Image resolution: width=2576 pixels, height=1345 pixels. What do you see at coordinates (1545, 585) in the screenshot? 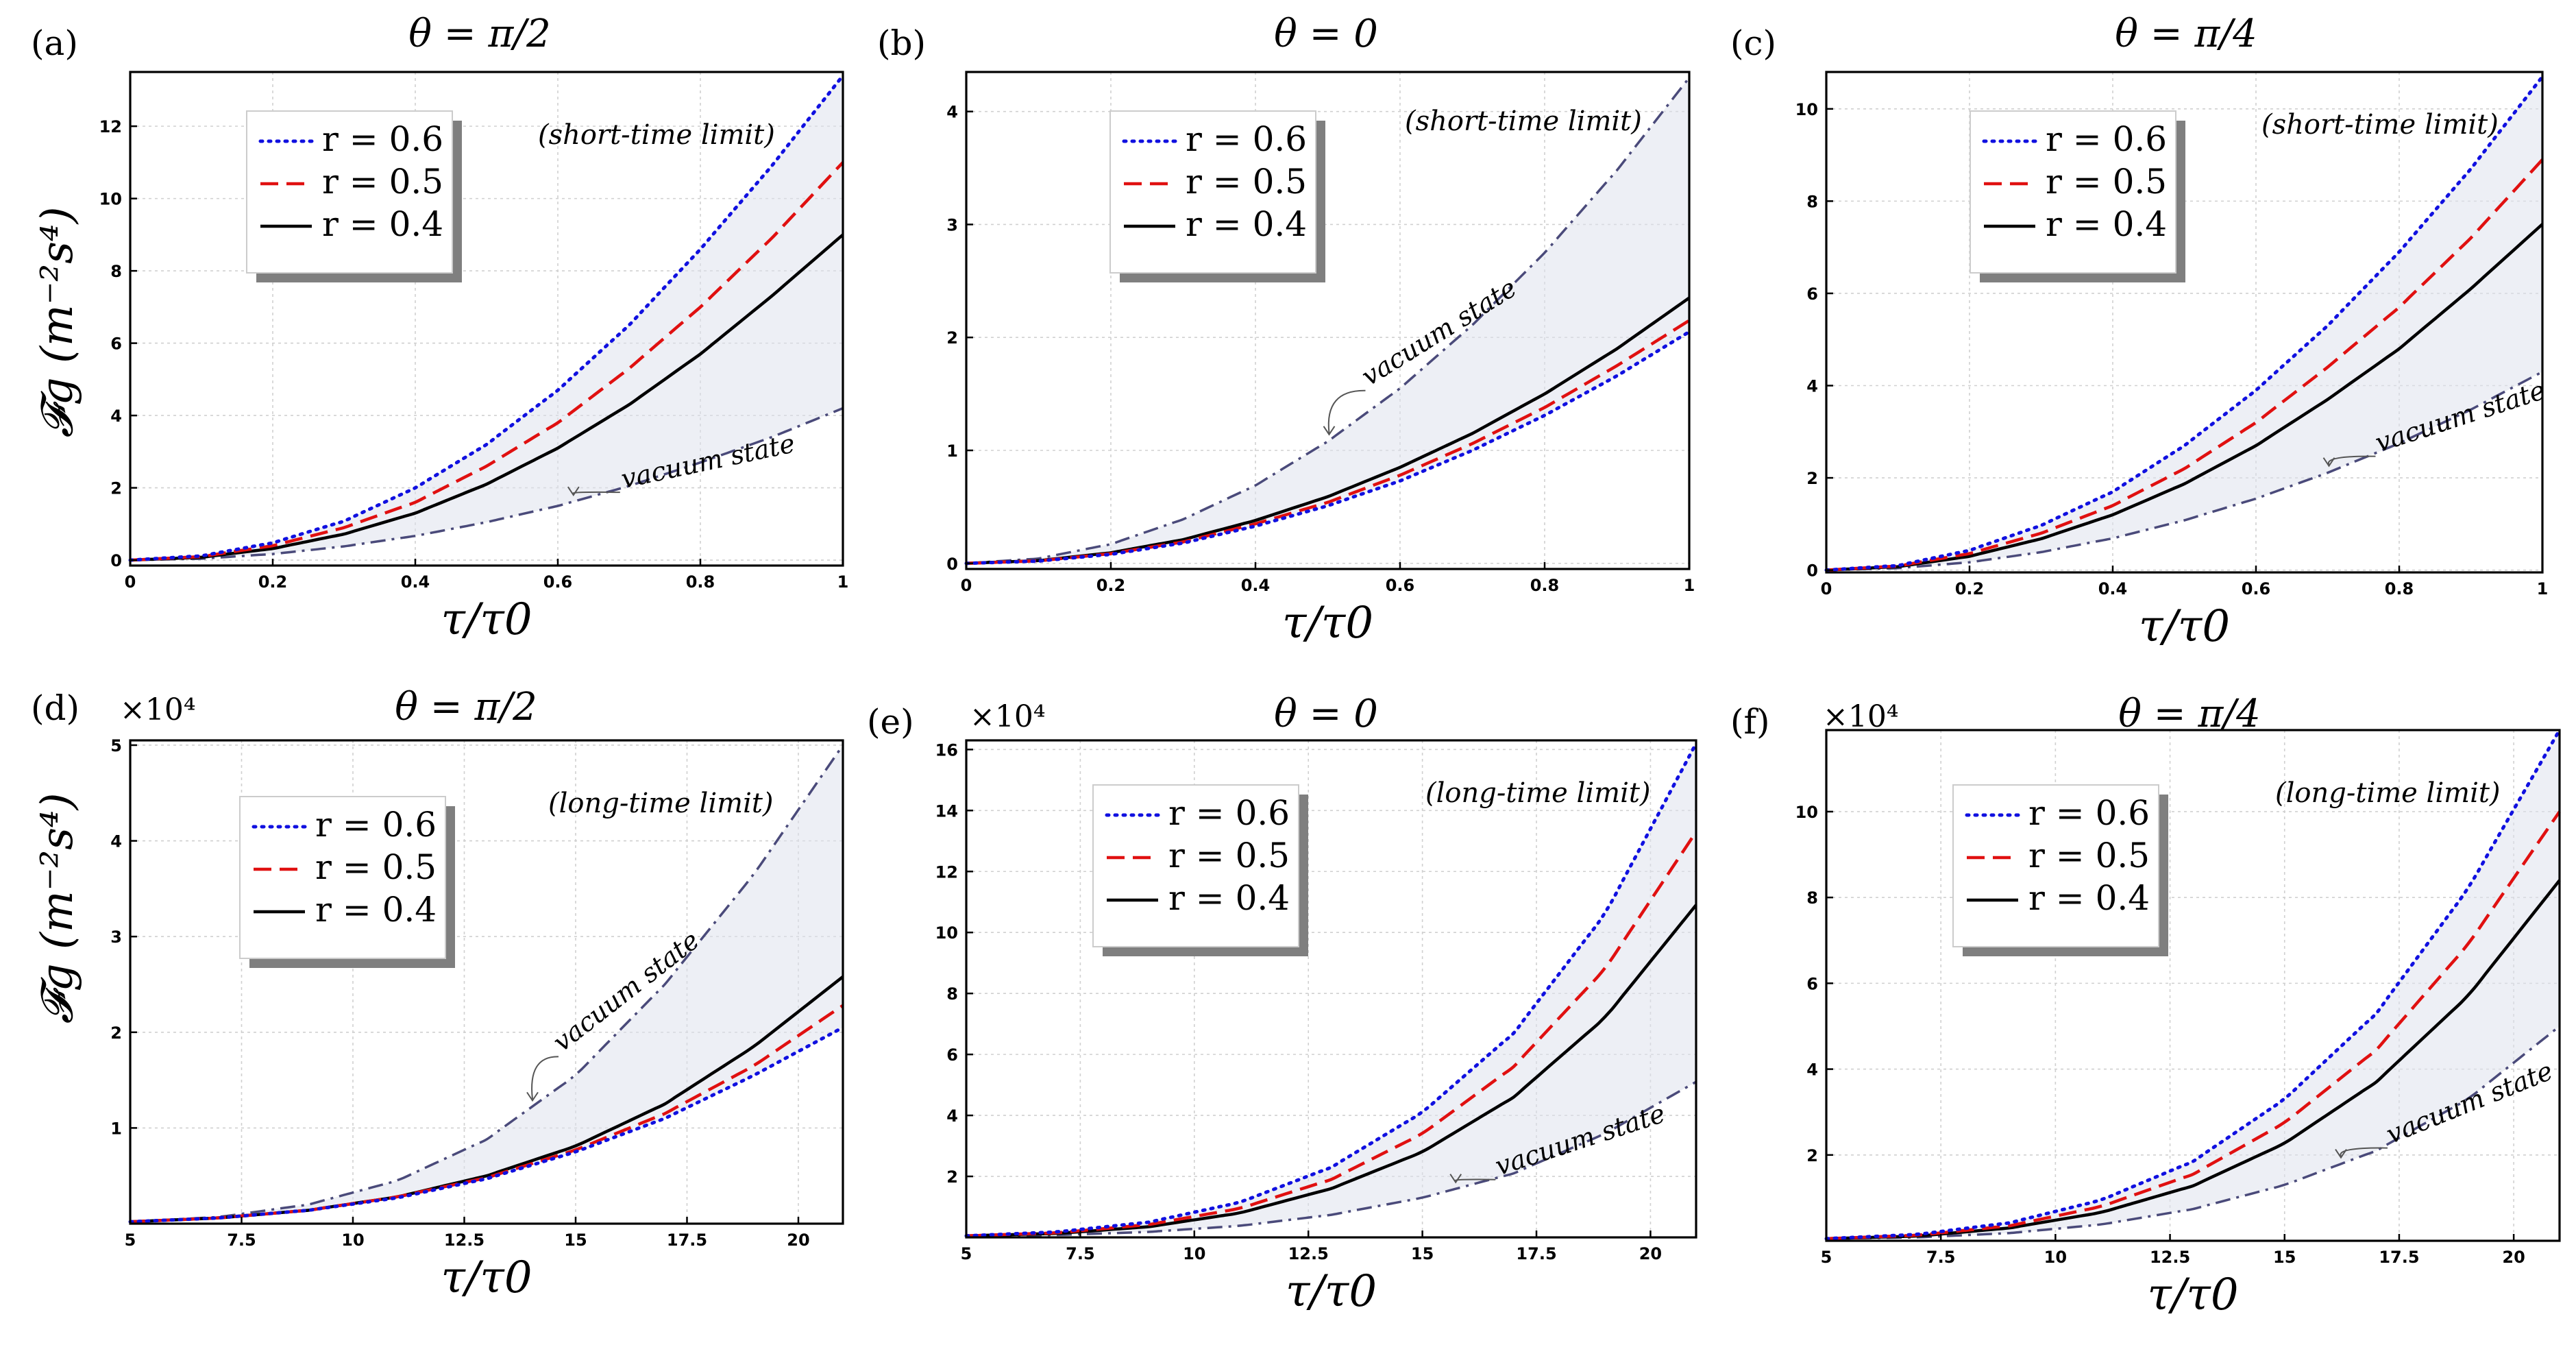
I see `x-tick-label: 0.8` at bounding box center [1545, 585].